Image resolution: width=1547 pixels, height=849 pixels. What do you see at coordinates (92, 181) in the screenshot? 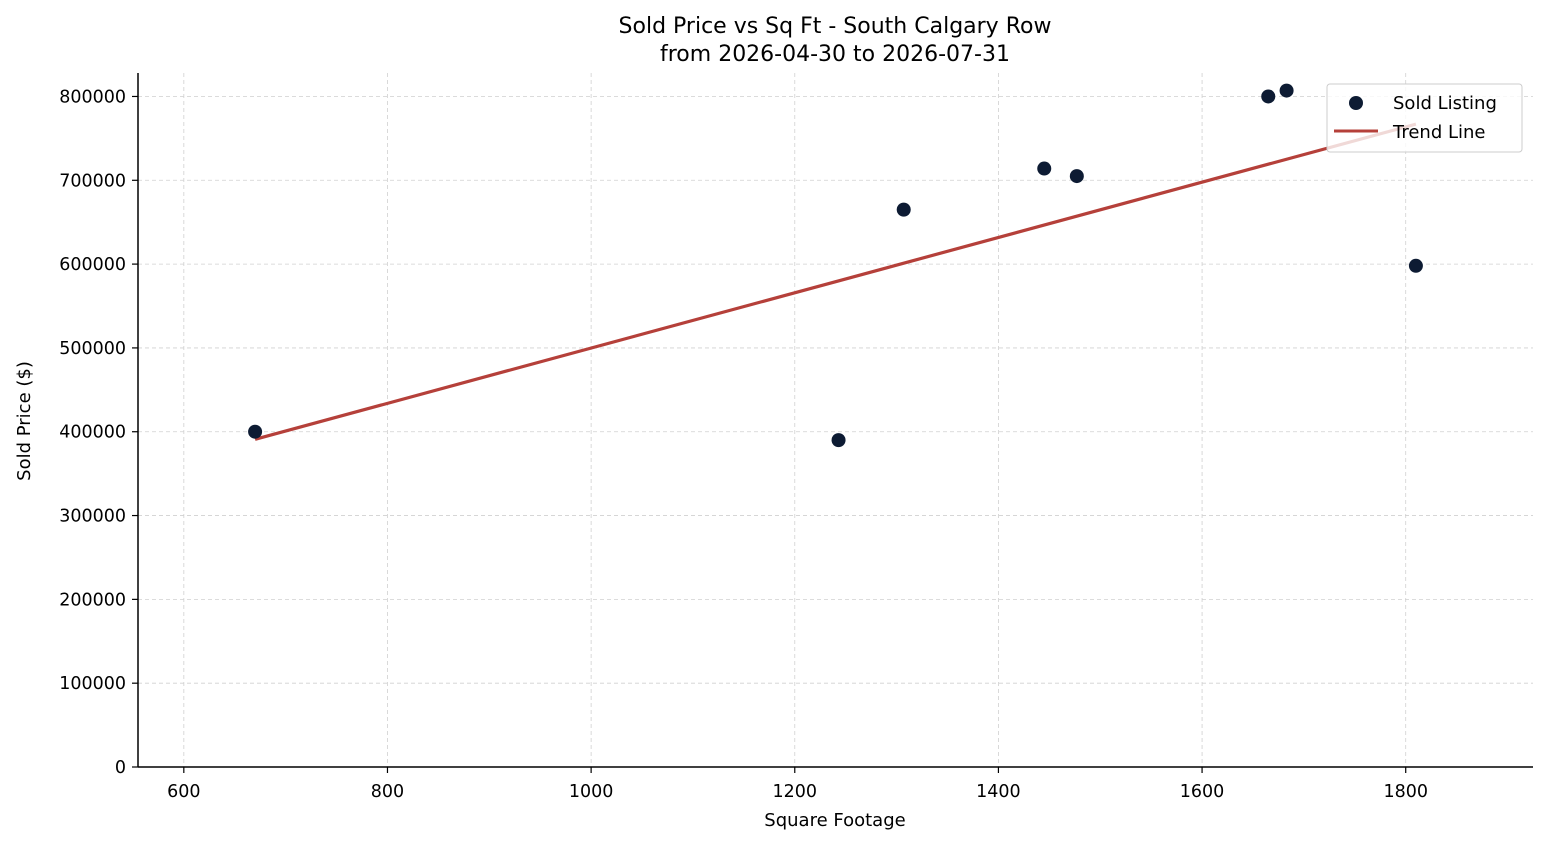
I see `y-tick-label: 700000` at bounding box center [92, 181].